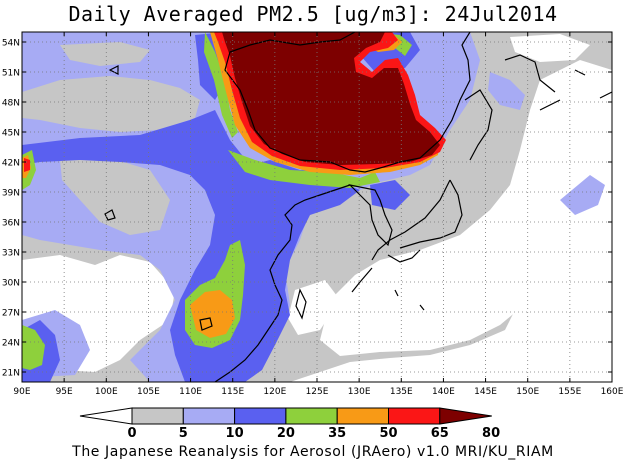 Image resolution: width=626 pixels, height=466 pixels. What do you see at coordinates (313, 14) in the screenshot?
I see `map-title: Daily Averaged PM2.5 [ug/m3]: 24Jul2014` at bounding box center [313, 14].